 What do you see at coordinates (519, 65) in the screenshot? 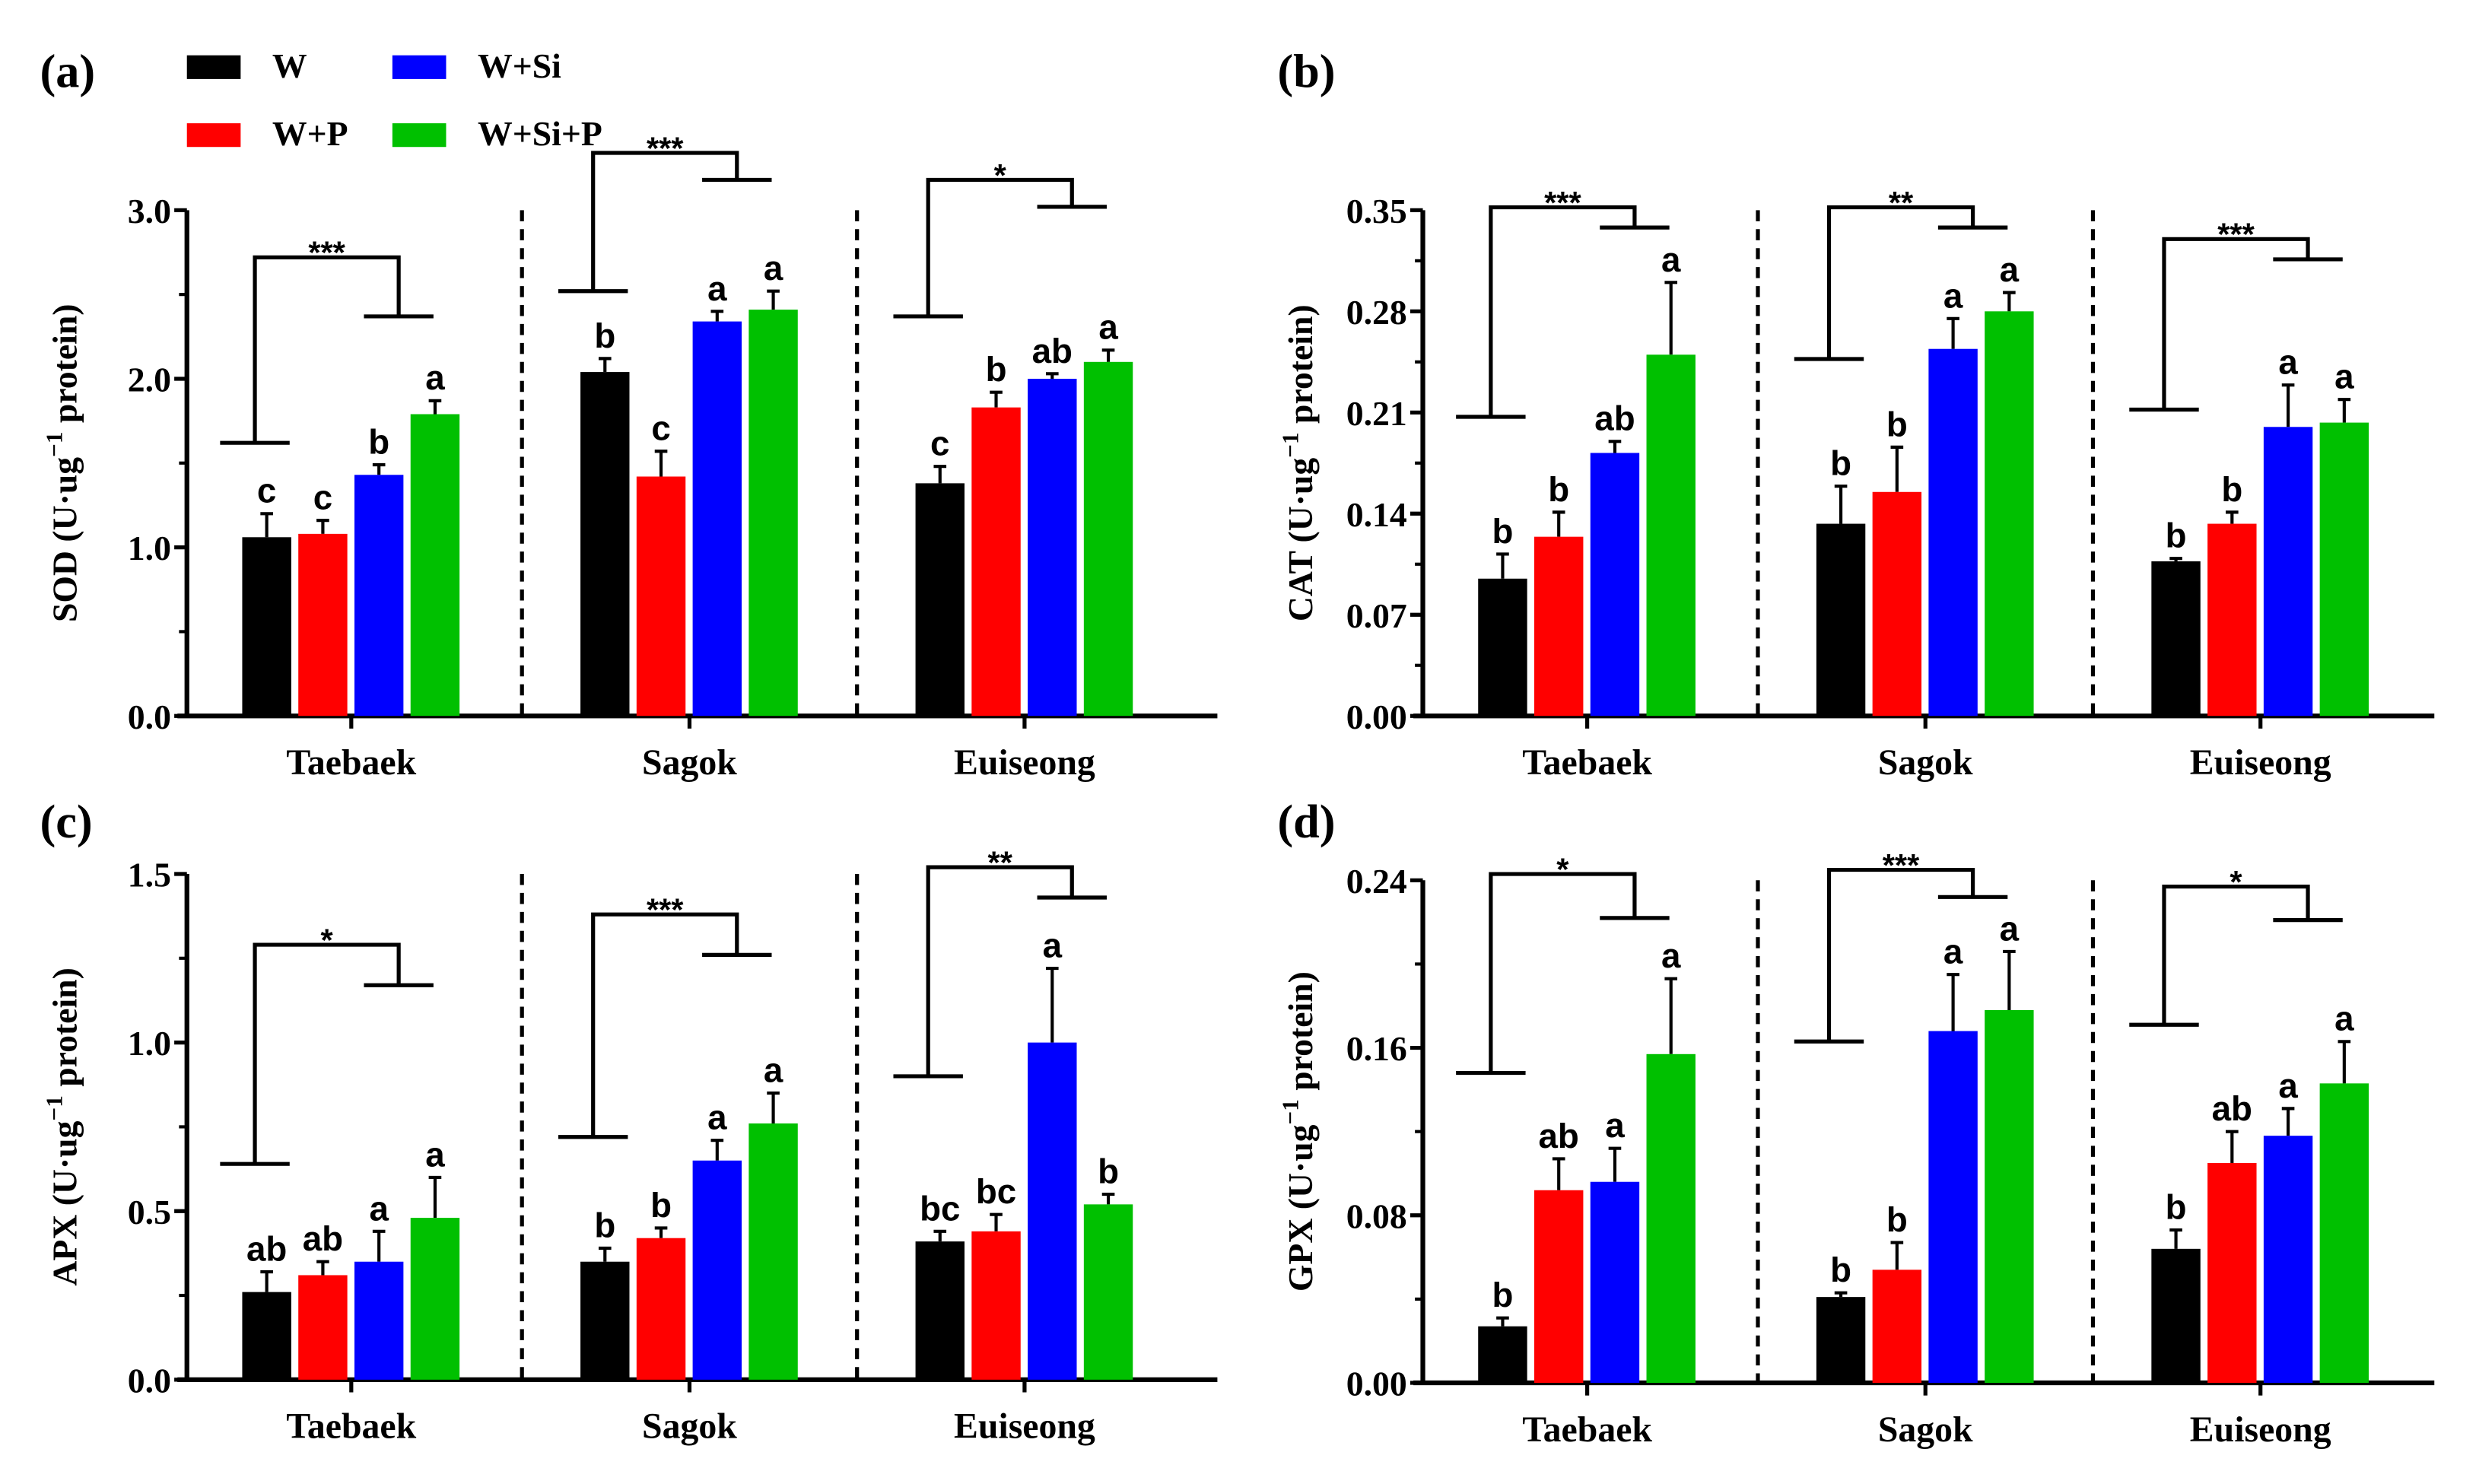
I see `legend-label: W+Si` at bounding box center [519, 65].